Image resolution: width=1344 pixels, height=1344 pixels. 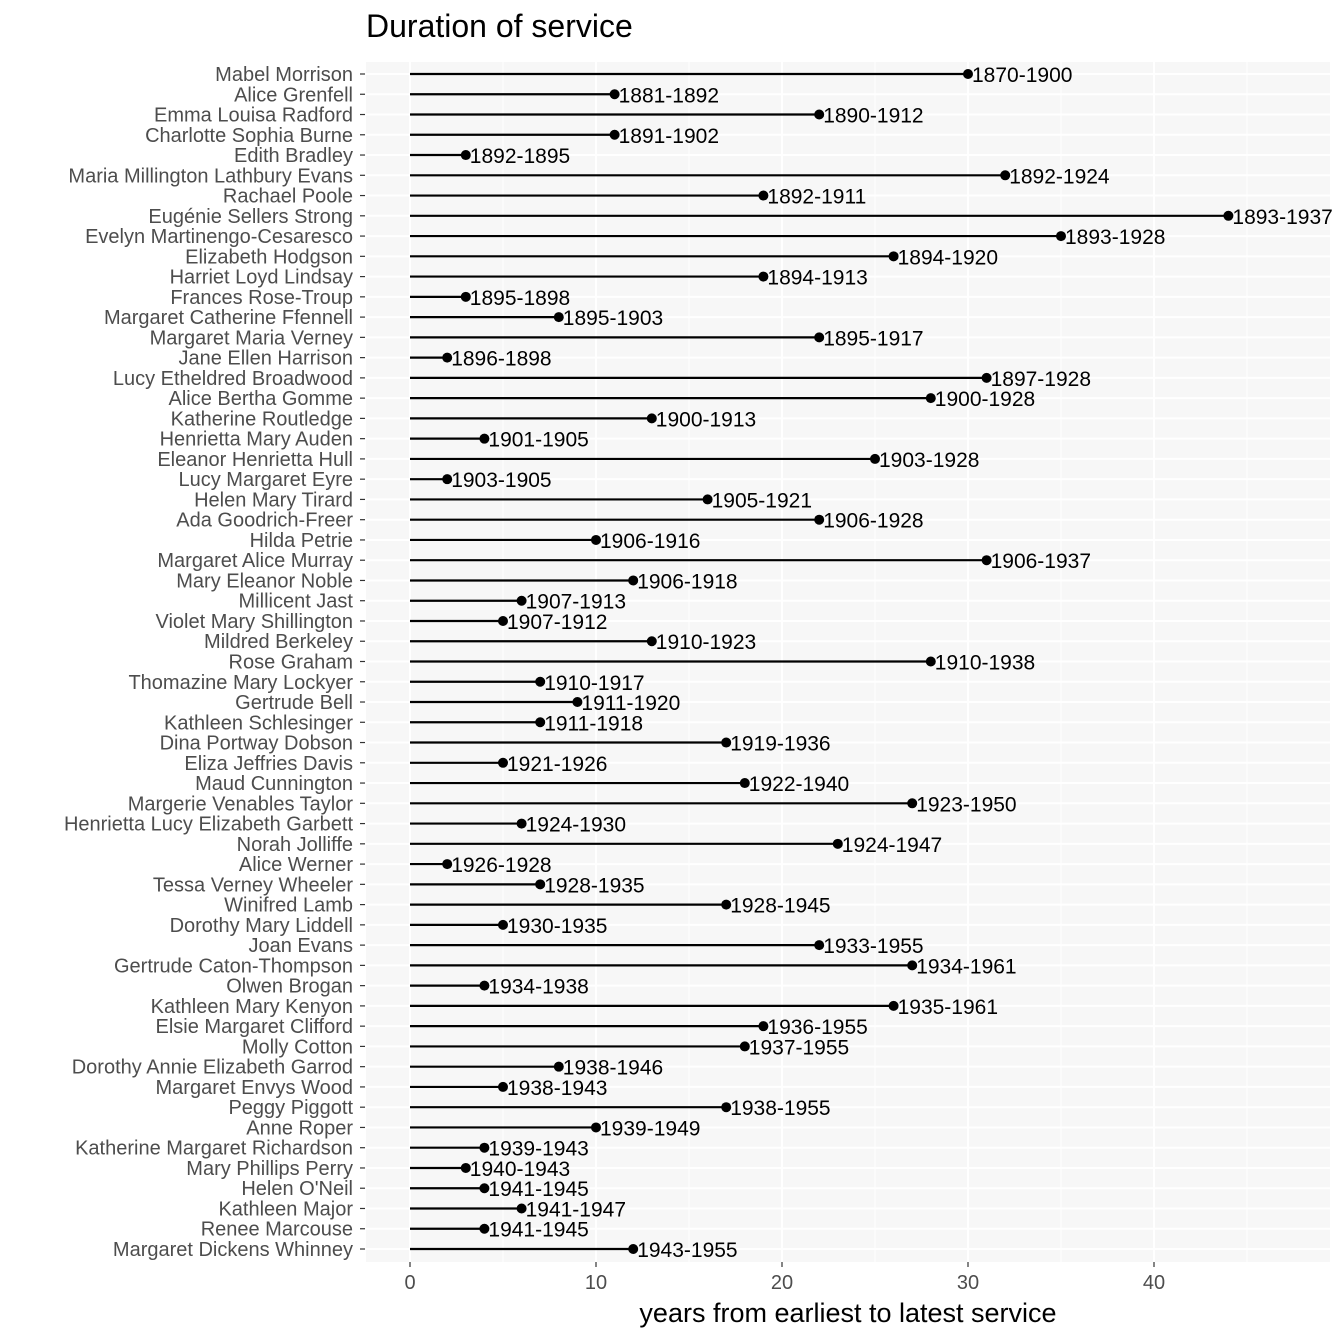 I want to click on data-label: 1895-1903, so click(x=613, y=318).